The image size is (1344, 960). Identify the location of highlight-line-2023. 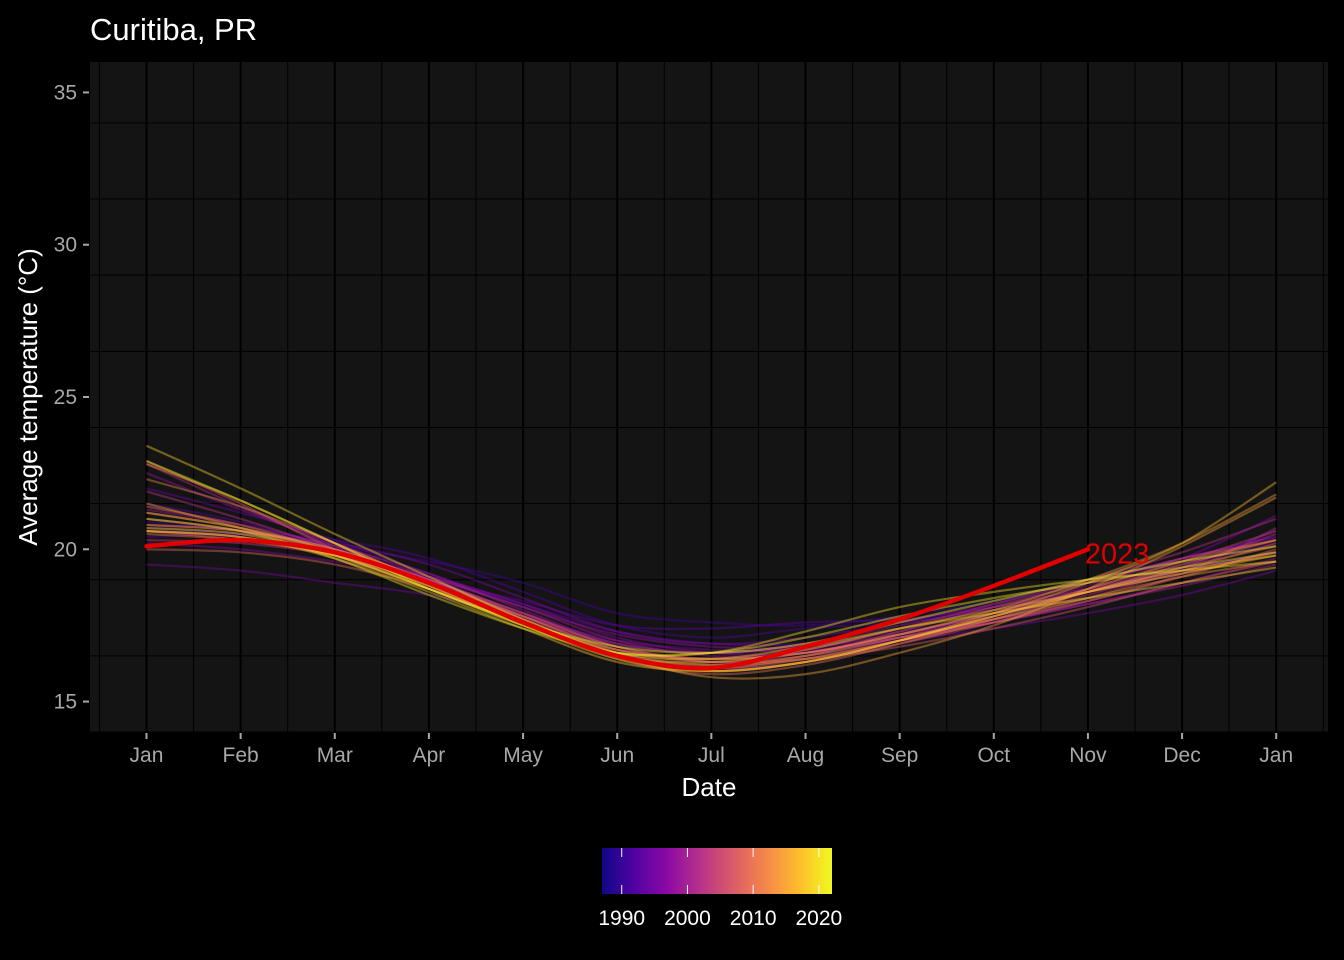
(617, 604).